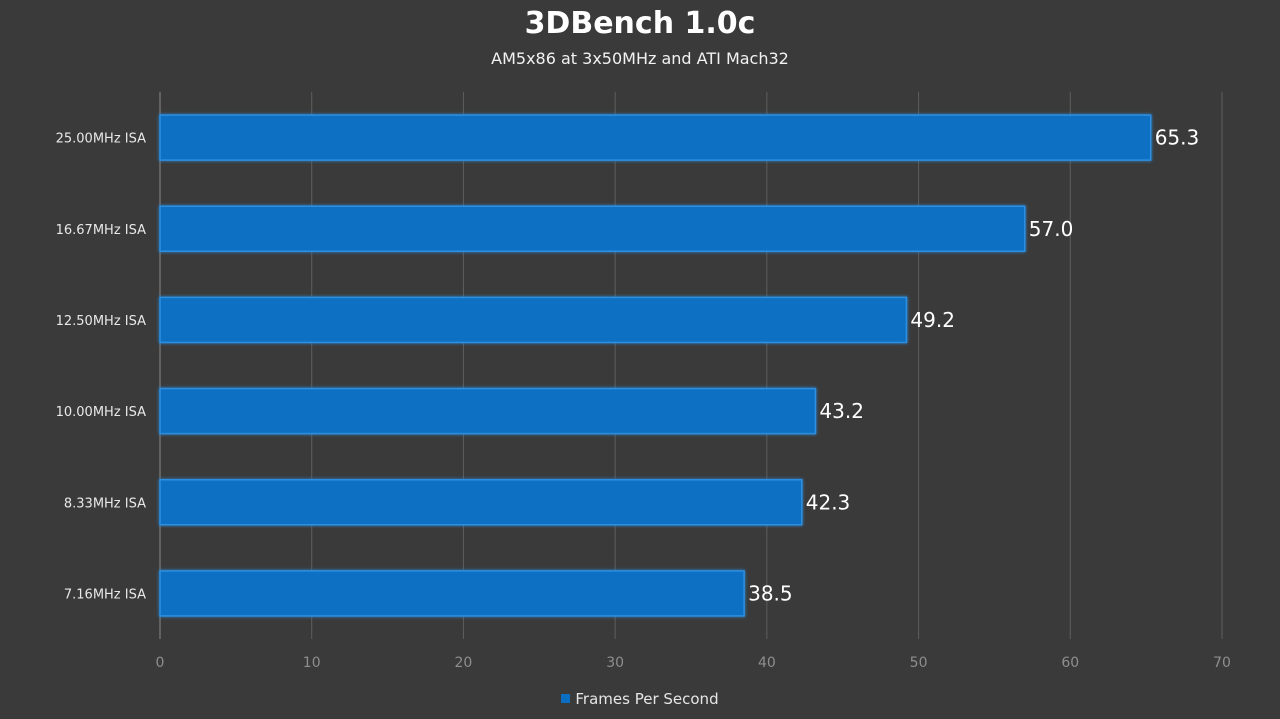  I want to click on data-label: 57.0, so click(1051, 229).